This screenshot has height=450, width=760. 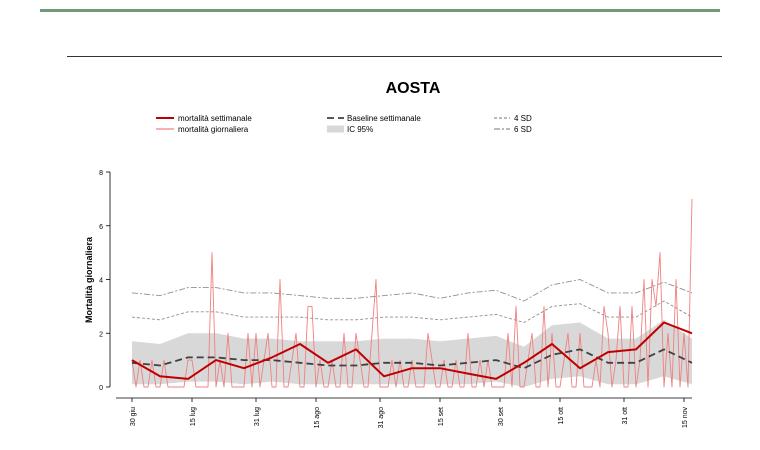 What do you see at coordinates (101, 334) in the screenshot?
I see `y-tick-label: 2` at bounding box center [101, 334].